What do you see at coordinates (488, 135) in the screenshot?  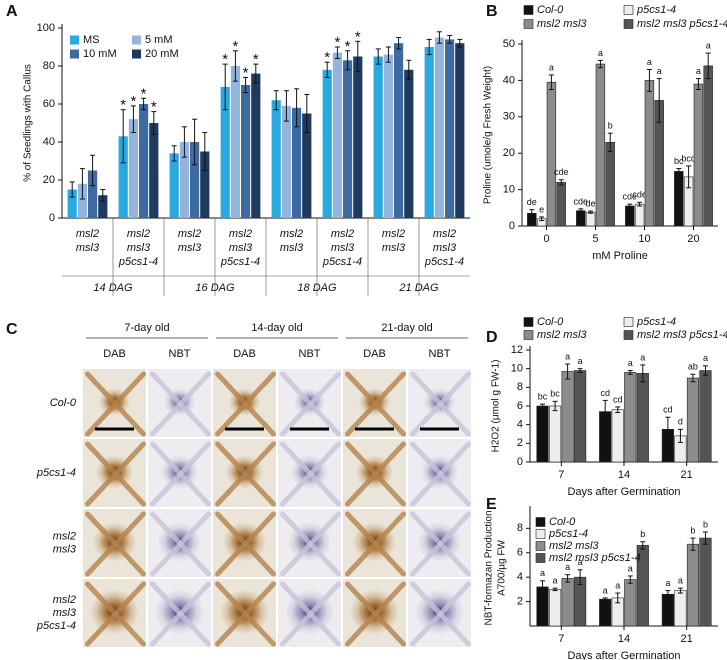 I see `y-axis-label: Proline (umole/g Fresh Weight)` at bounding box center [488, 135].